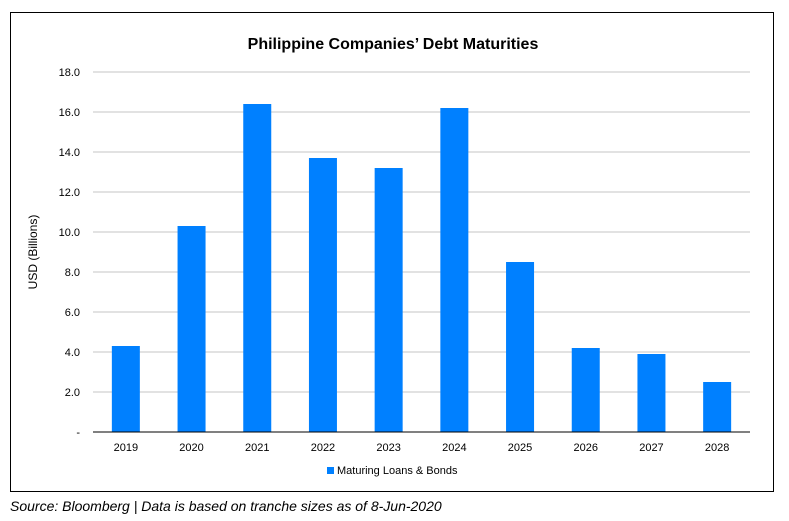 This screenshot has width=789, height=521. What do you see at coordinates (393, 44) in the screenshot?
I see `chart-title: Philippine Companies’ Debt Maturities` at bounding box center [393, 44].